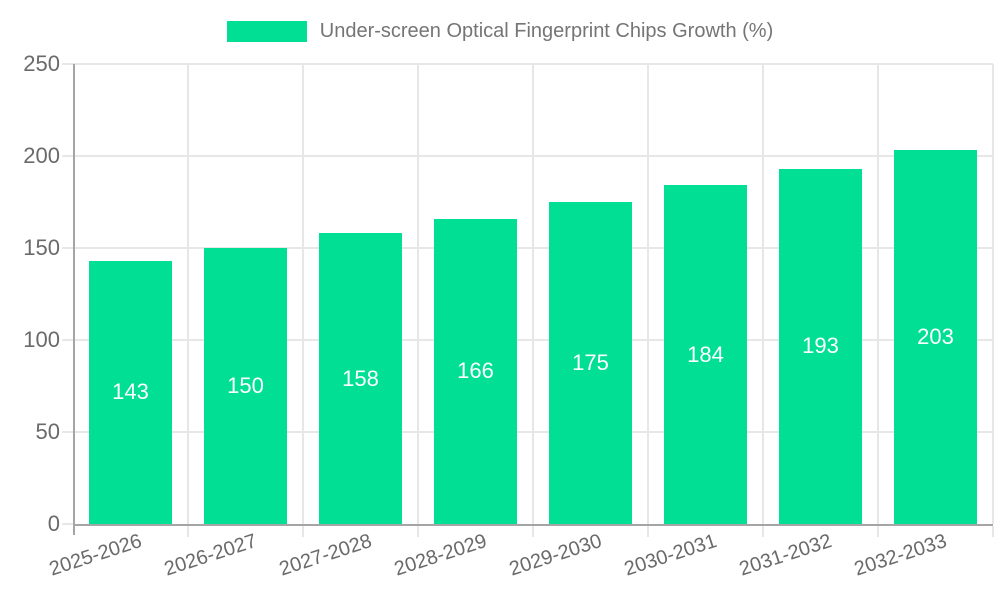 The height and width of the screenshot is (600, 1000). What do you see at coordinates (533, 525) in the screenshot?
I see `x-axis-line` at bounding box center [533, 525].